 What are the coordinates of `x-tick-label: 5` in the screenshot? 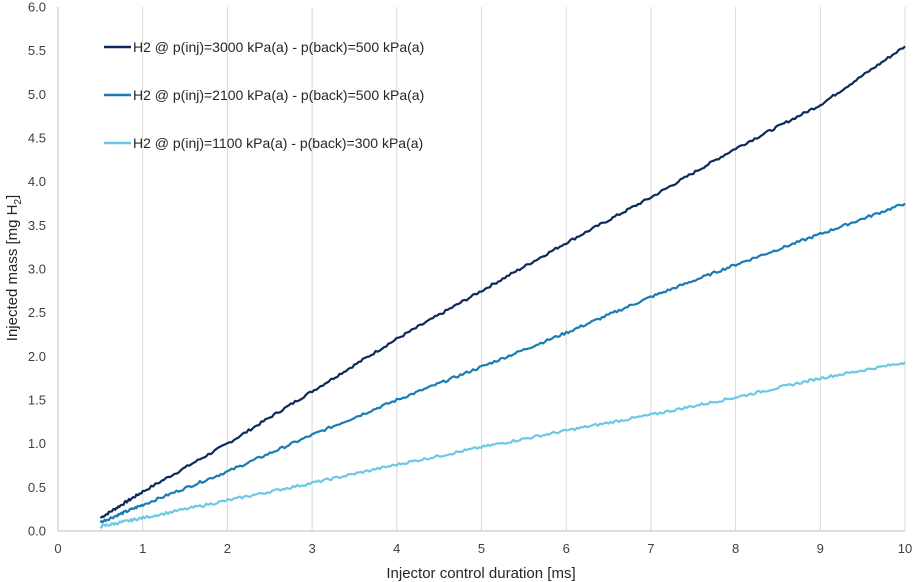 It's located at (481, 548).